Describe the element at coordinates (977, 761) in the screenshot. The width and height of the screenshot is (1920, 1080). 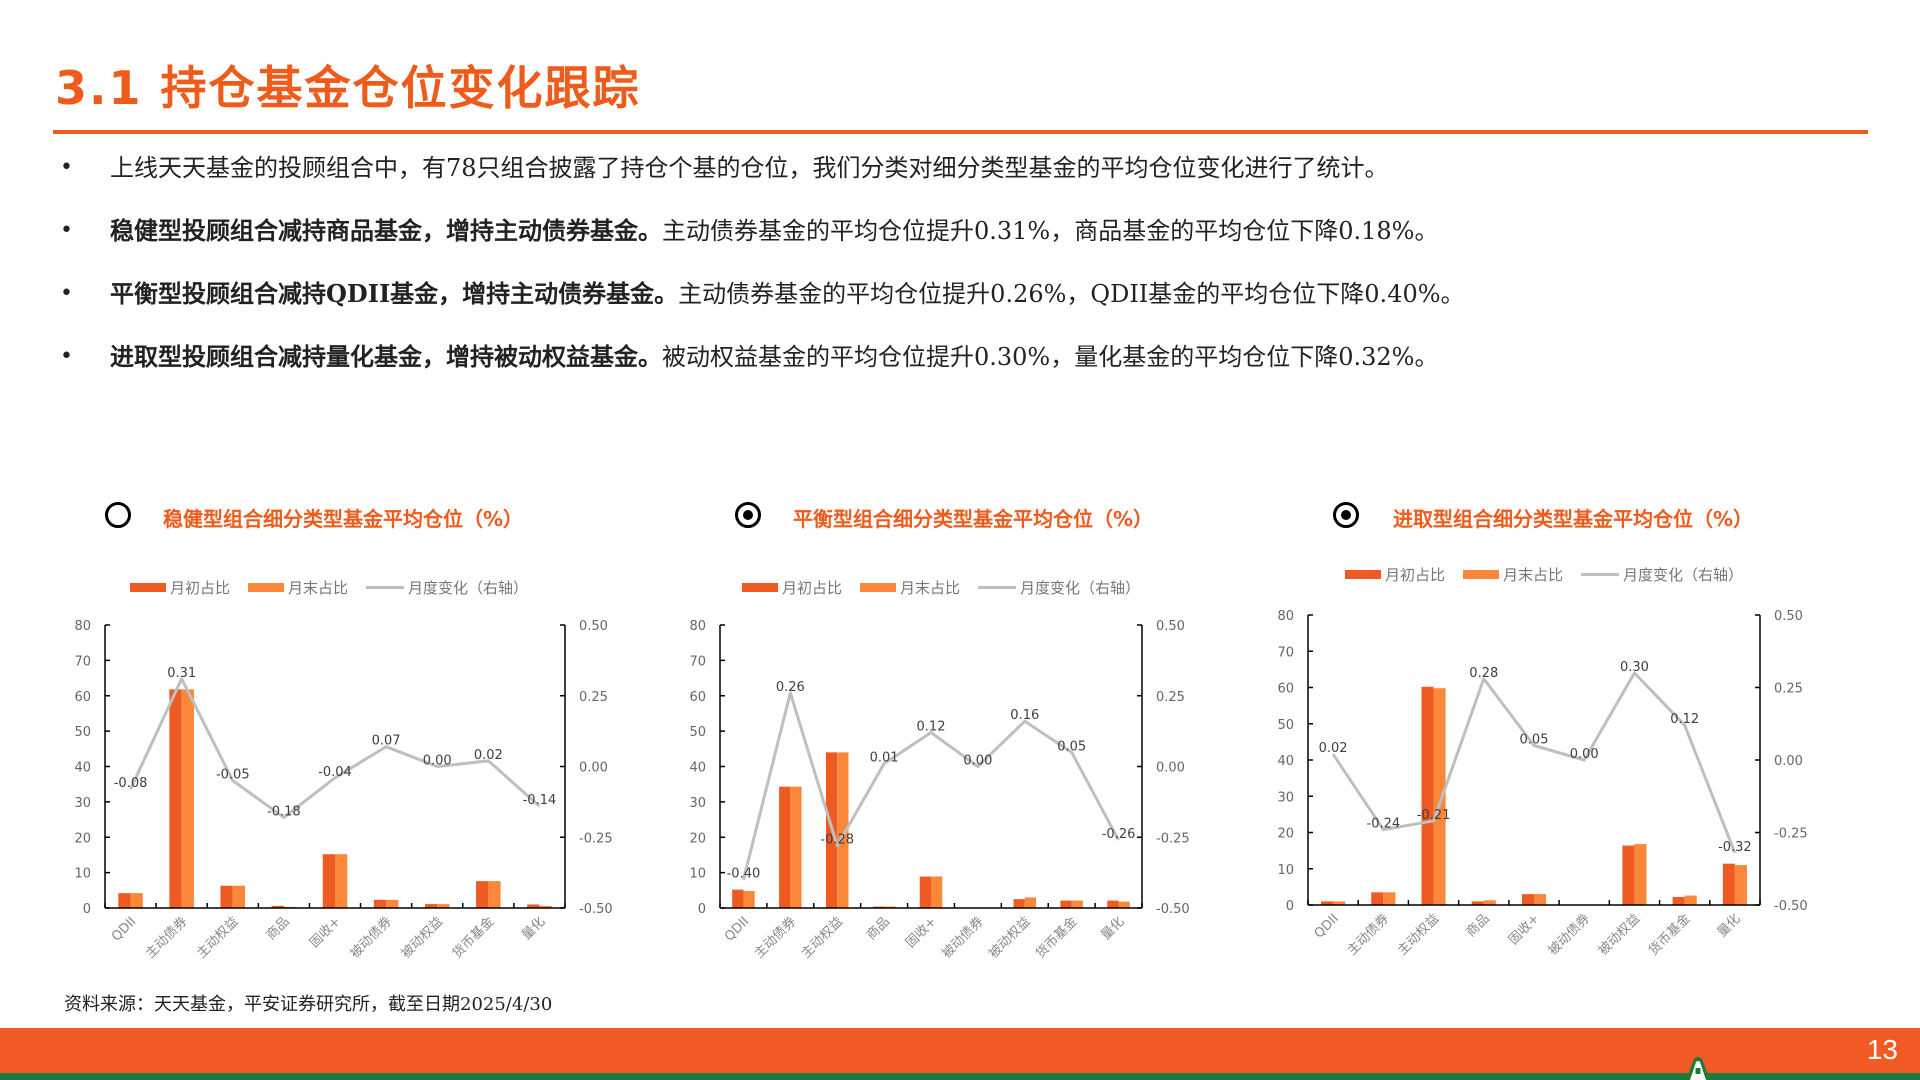
I see `data-label: 0.00` at that location.